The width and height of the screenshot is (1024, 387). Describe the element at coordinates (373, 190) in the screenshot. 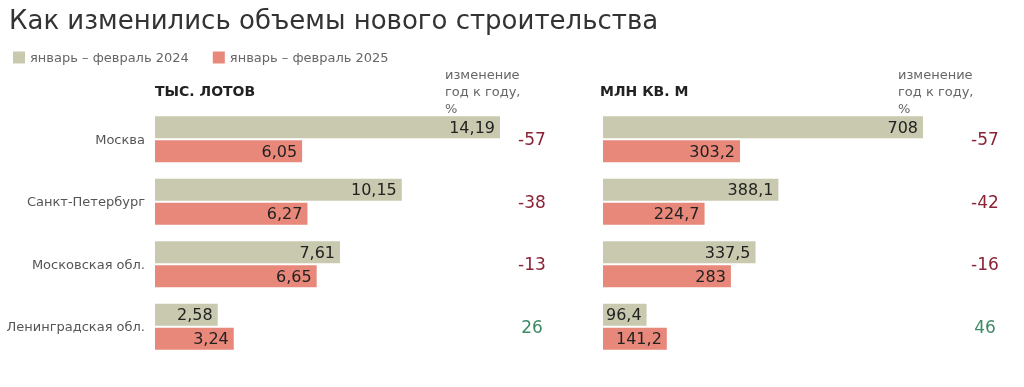

I see `data-label: 10,15` at that location.